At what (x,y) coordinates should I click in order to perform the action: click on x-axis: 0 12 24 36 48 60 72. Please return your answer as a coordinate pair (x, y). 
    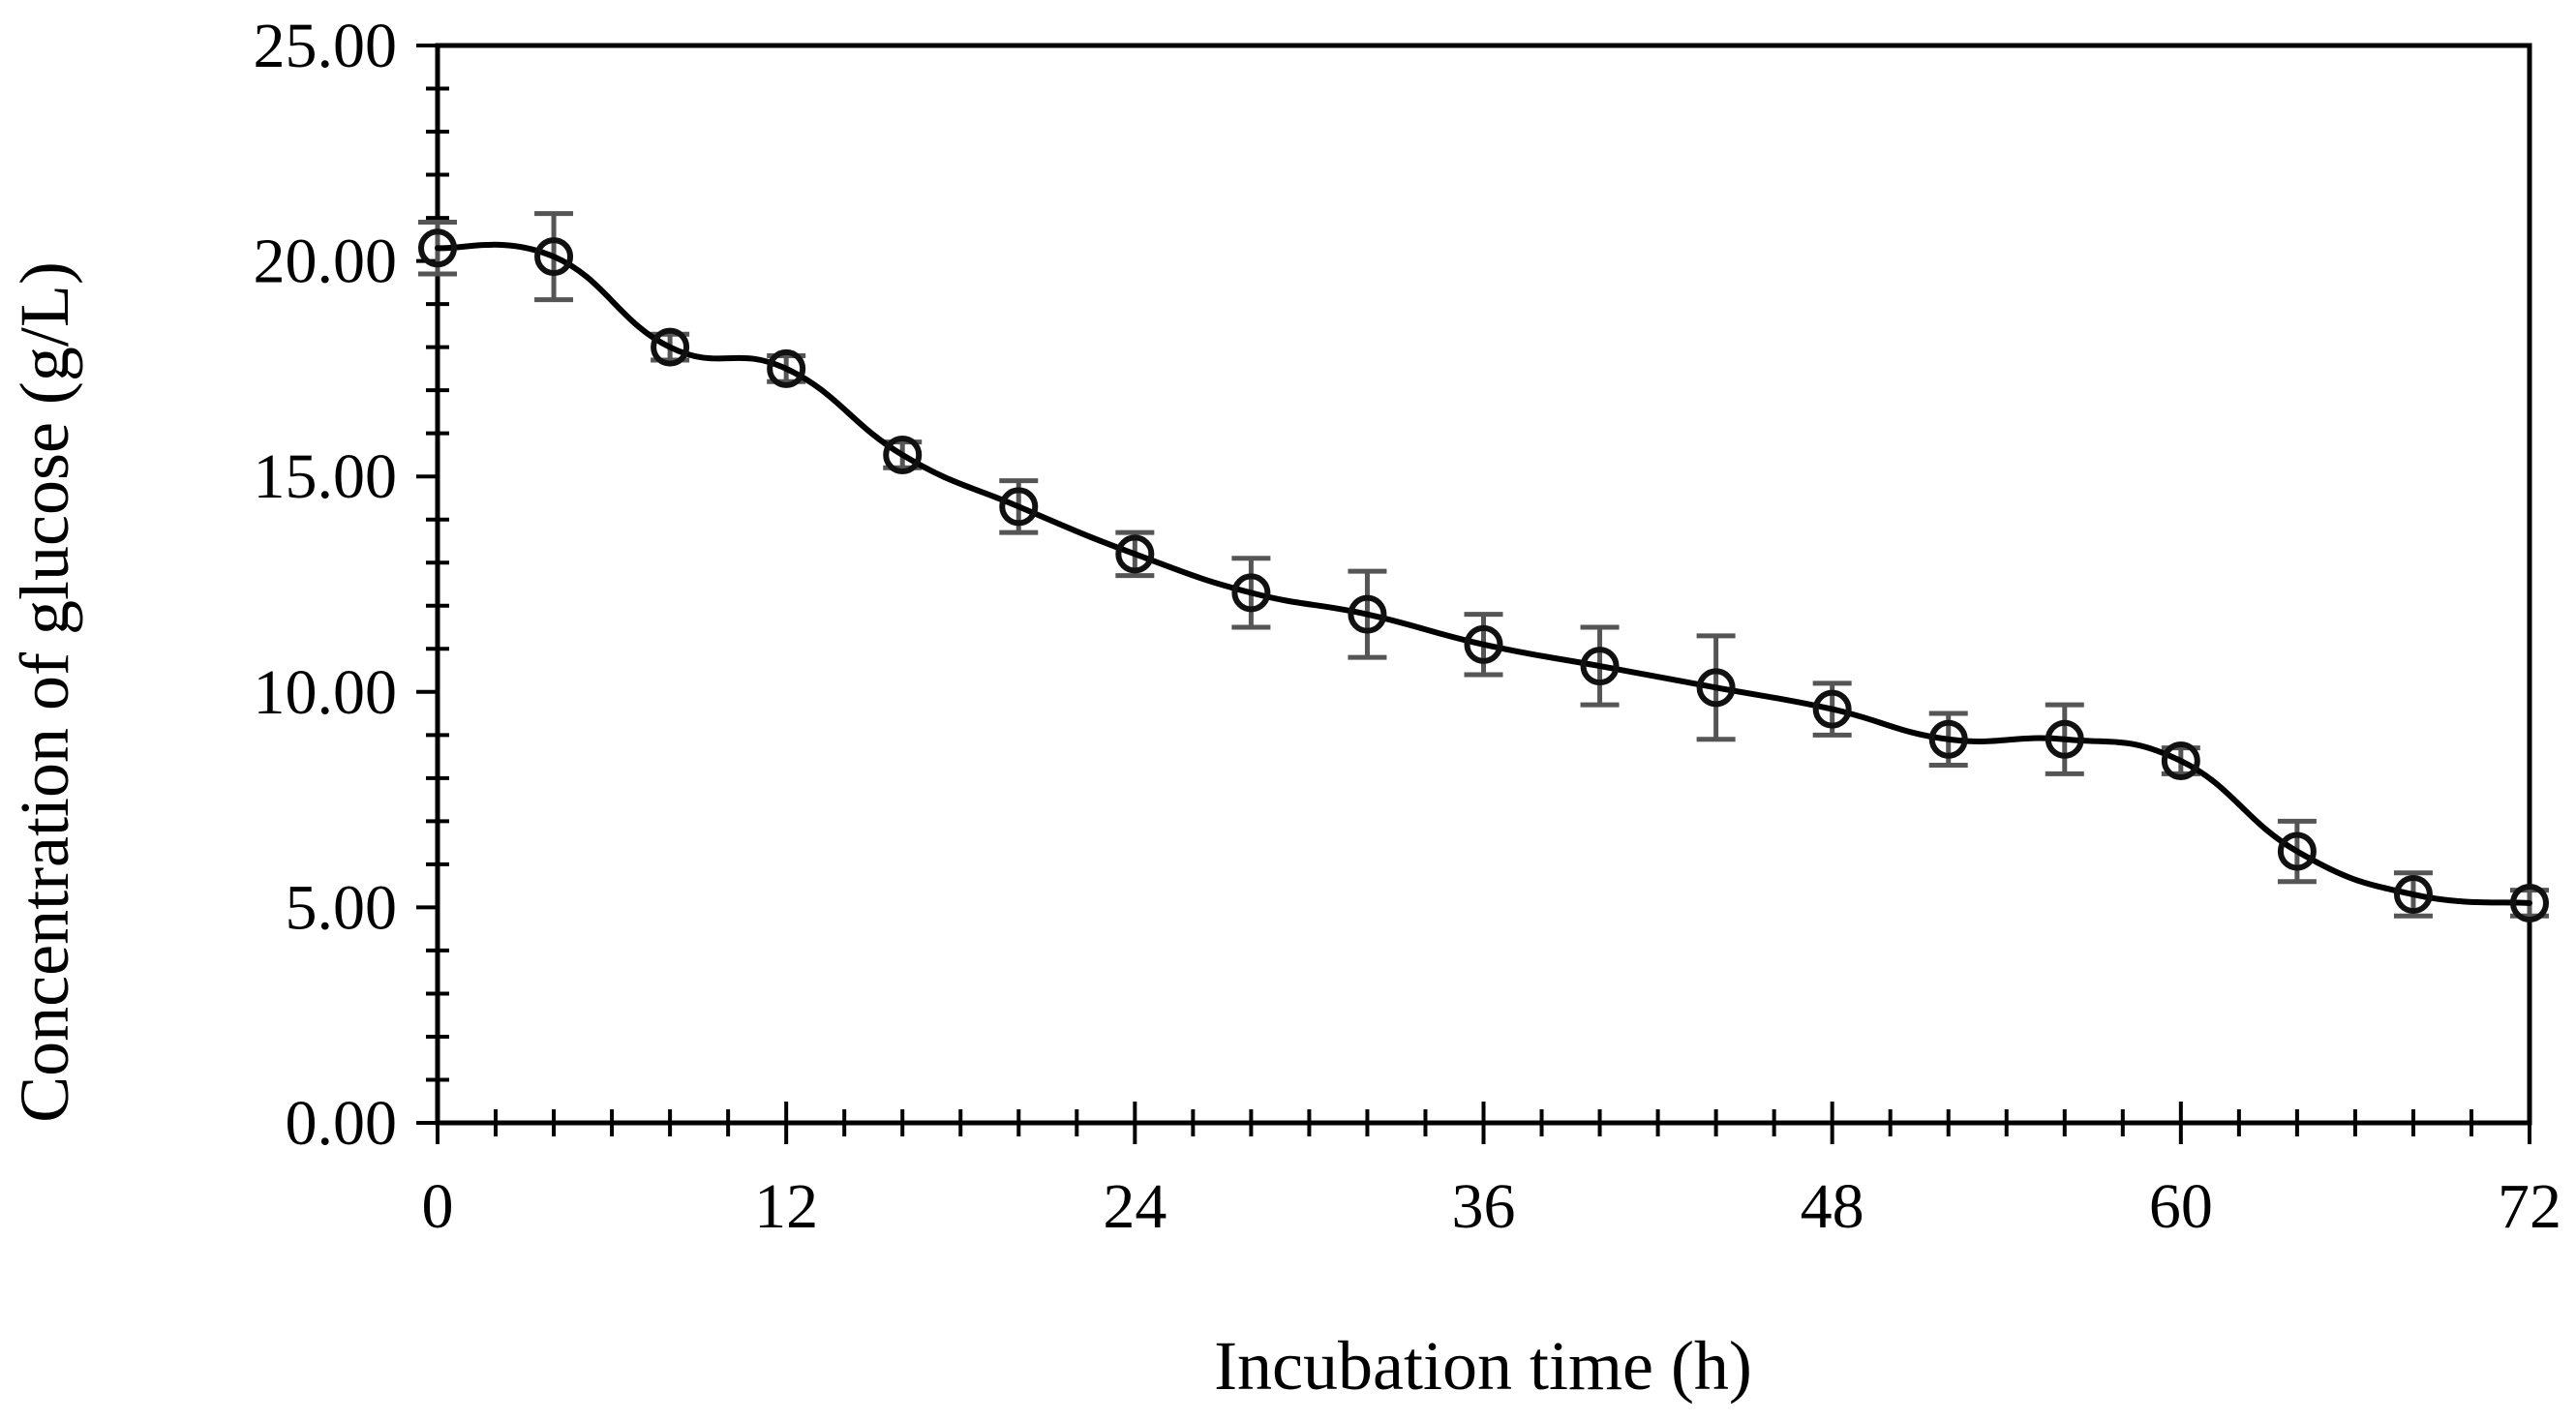
    Looking at the image, I should click on (1491, 1172).